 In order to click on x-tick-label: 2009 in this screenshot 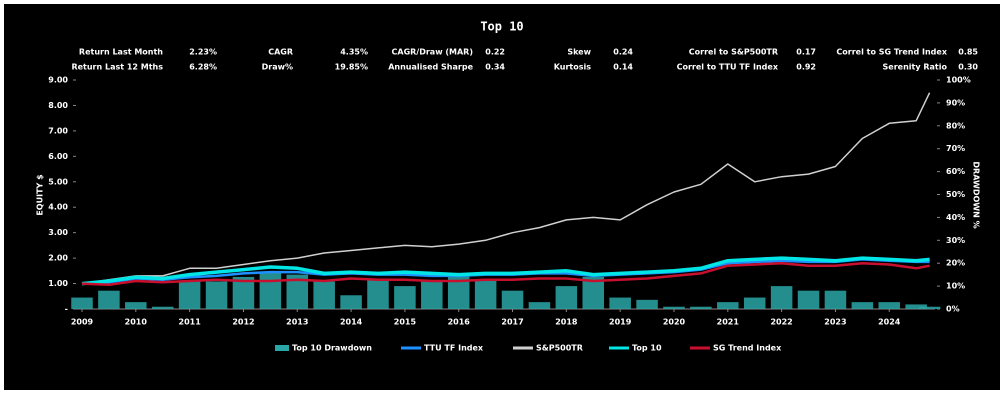, I will do `click(82, 322)`.